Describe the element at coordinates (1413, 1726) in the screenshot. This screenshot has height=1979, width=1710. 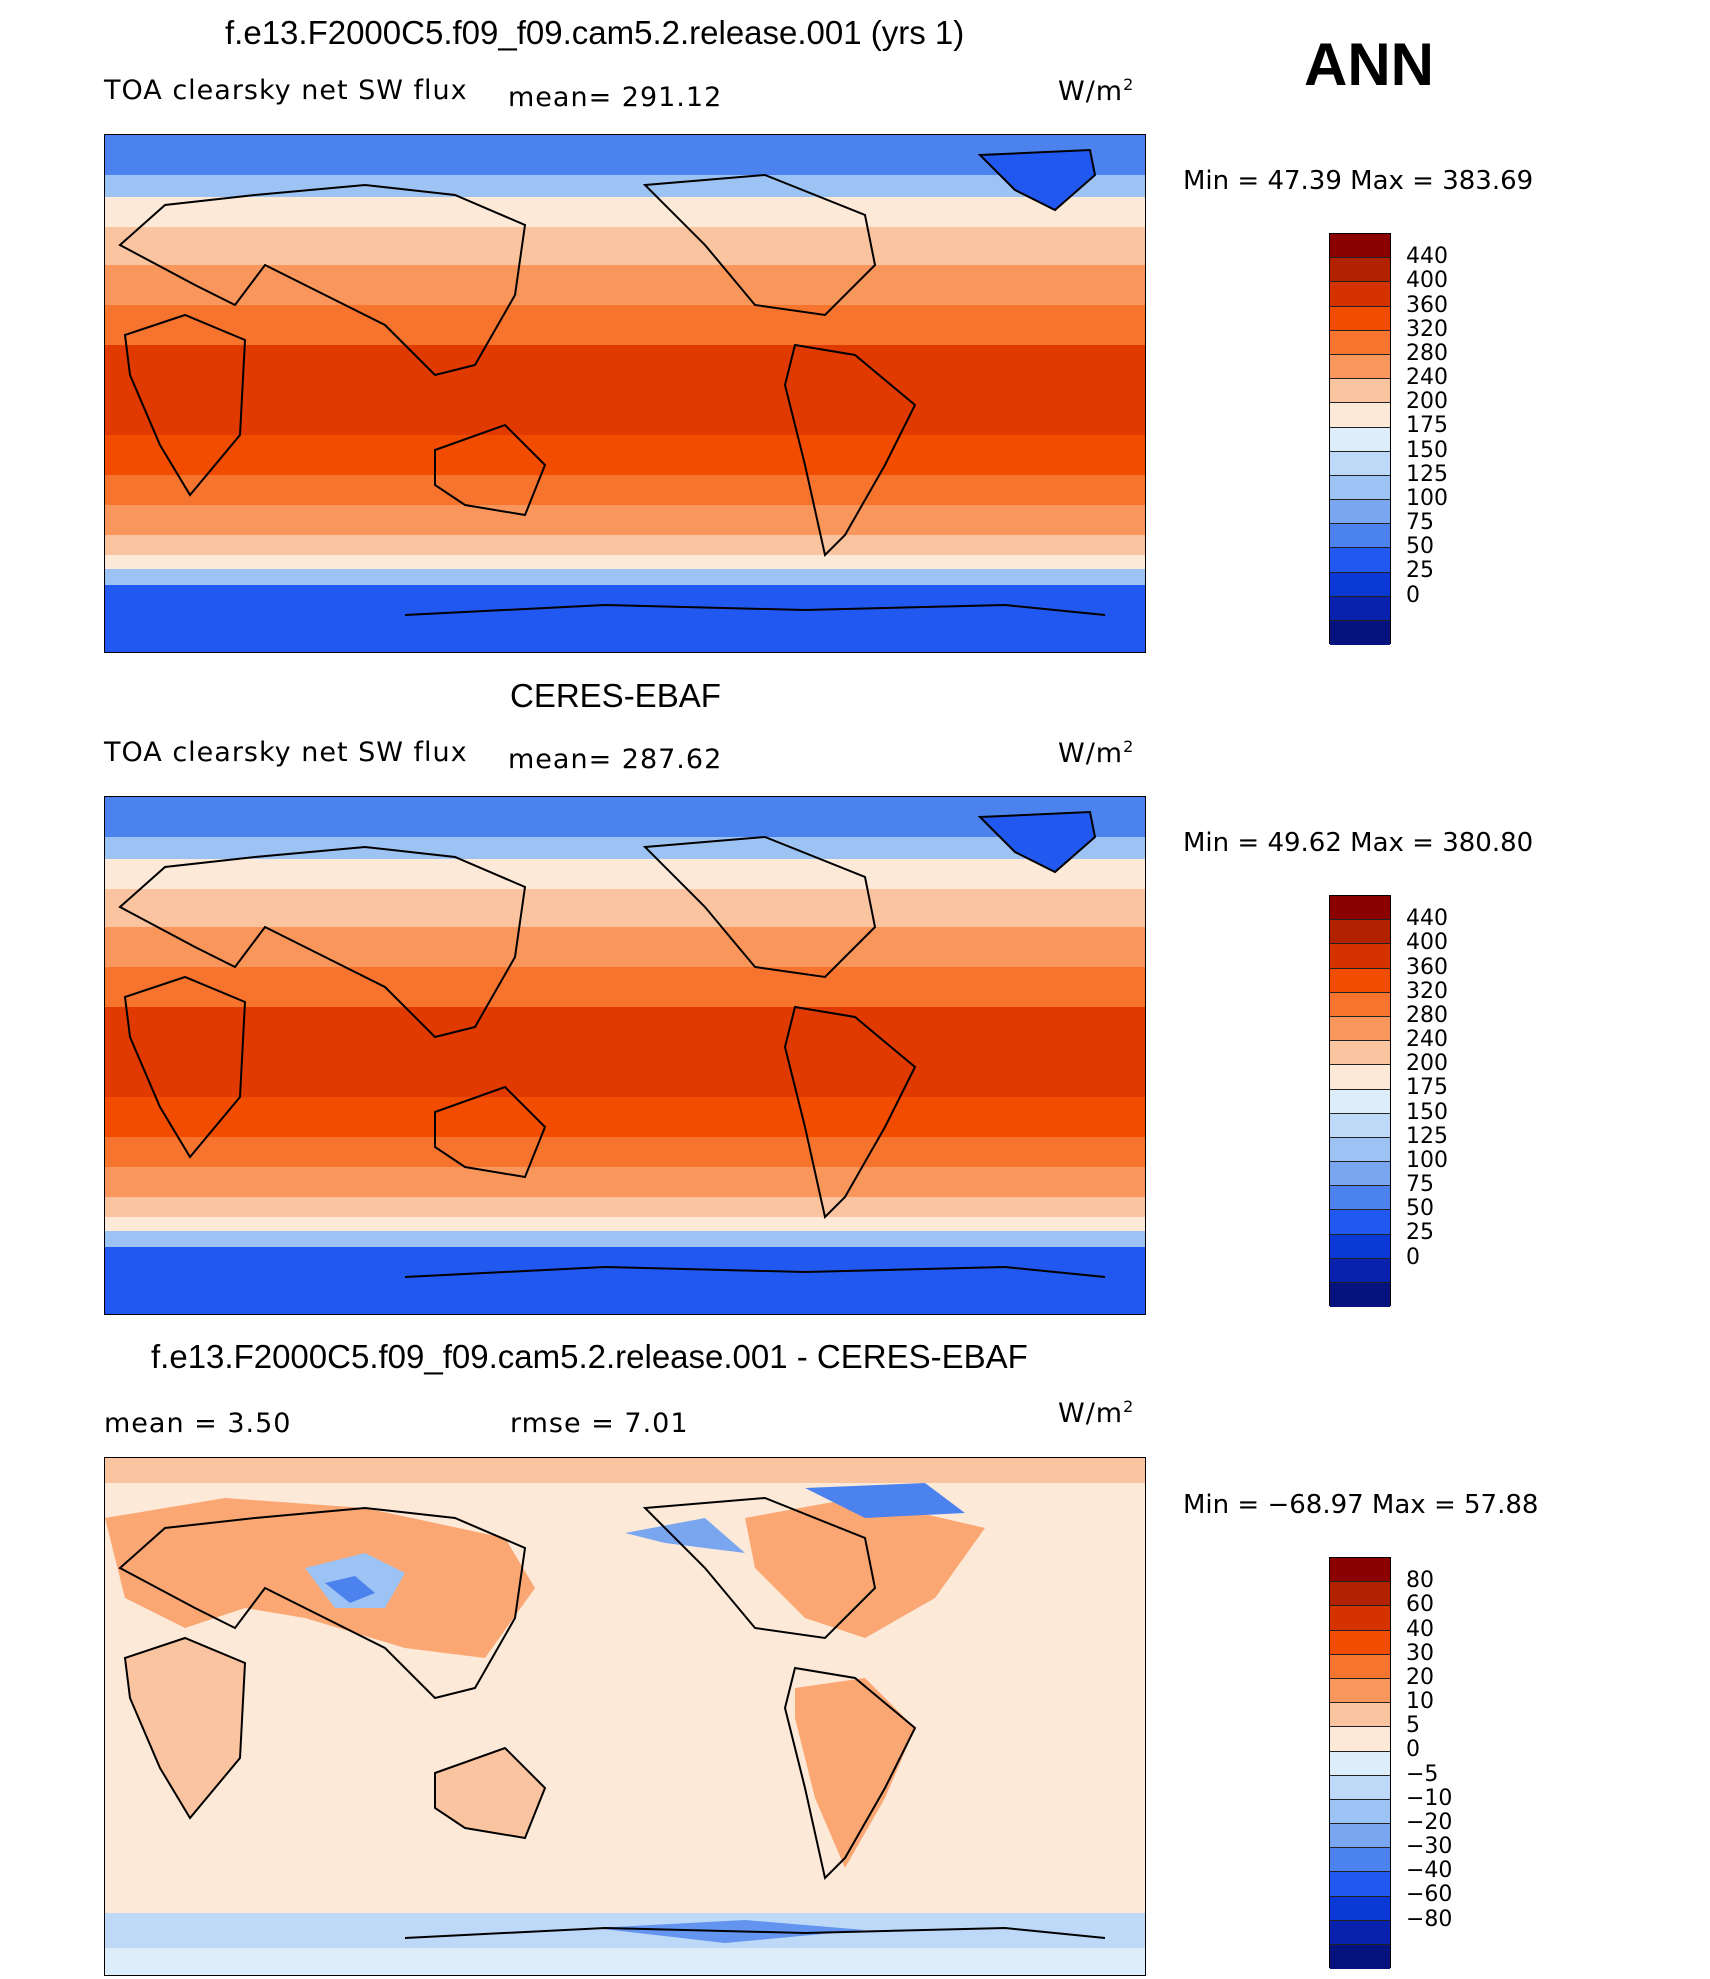
I see `colorbar-tick-label: 5` at that location.